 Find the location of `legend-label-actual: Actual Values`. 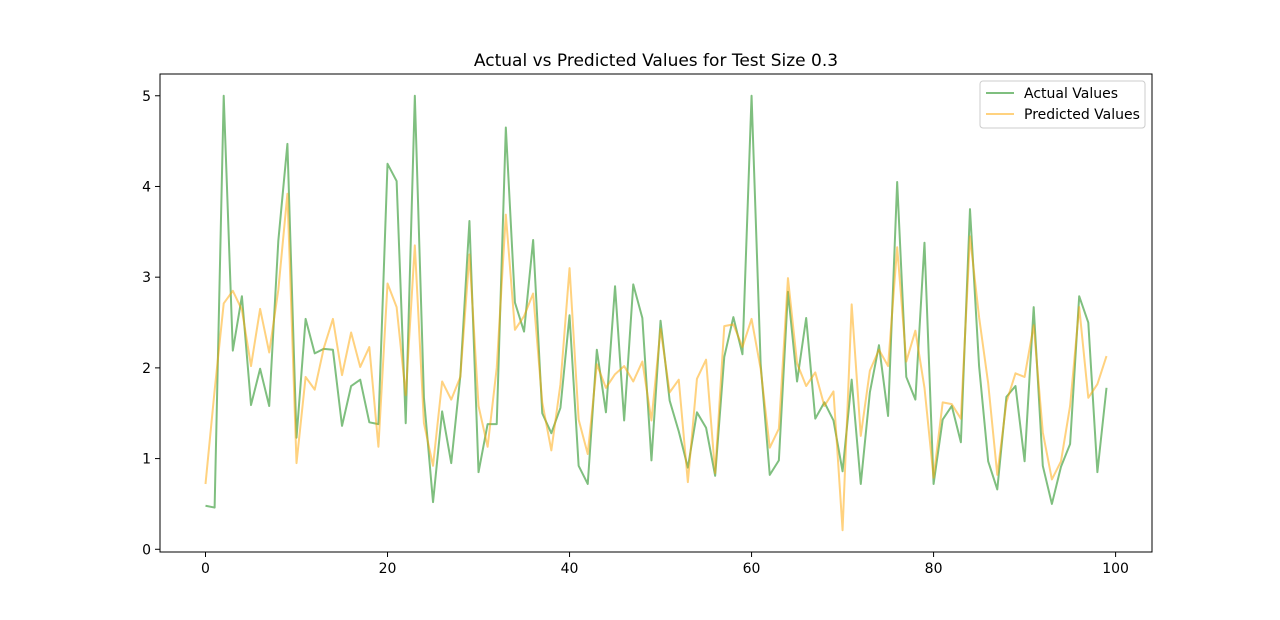

legend-label-actual: Actual Values is located at coordinates (1071, 94).